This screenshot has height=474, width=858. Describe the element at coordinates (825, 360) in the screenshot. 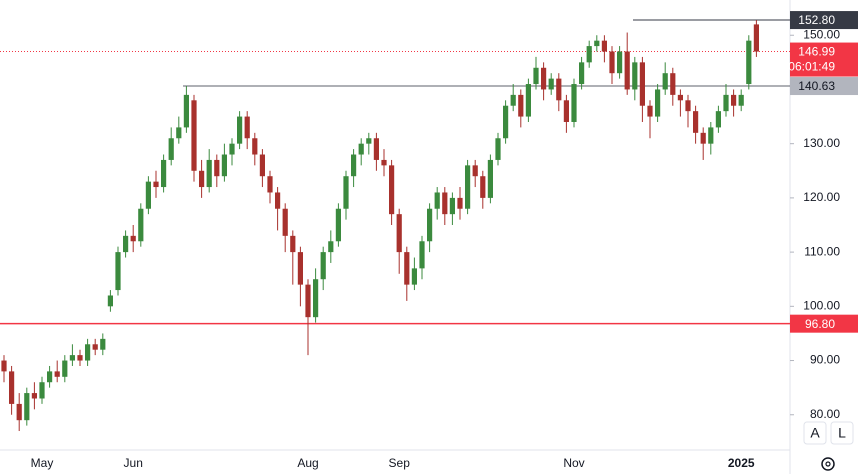

I see `y-tick-label: 90.00` at that location.